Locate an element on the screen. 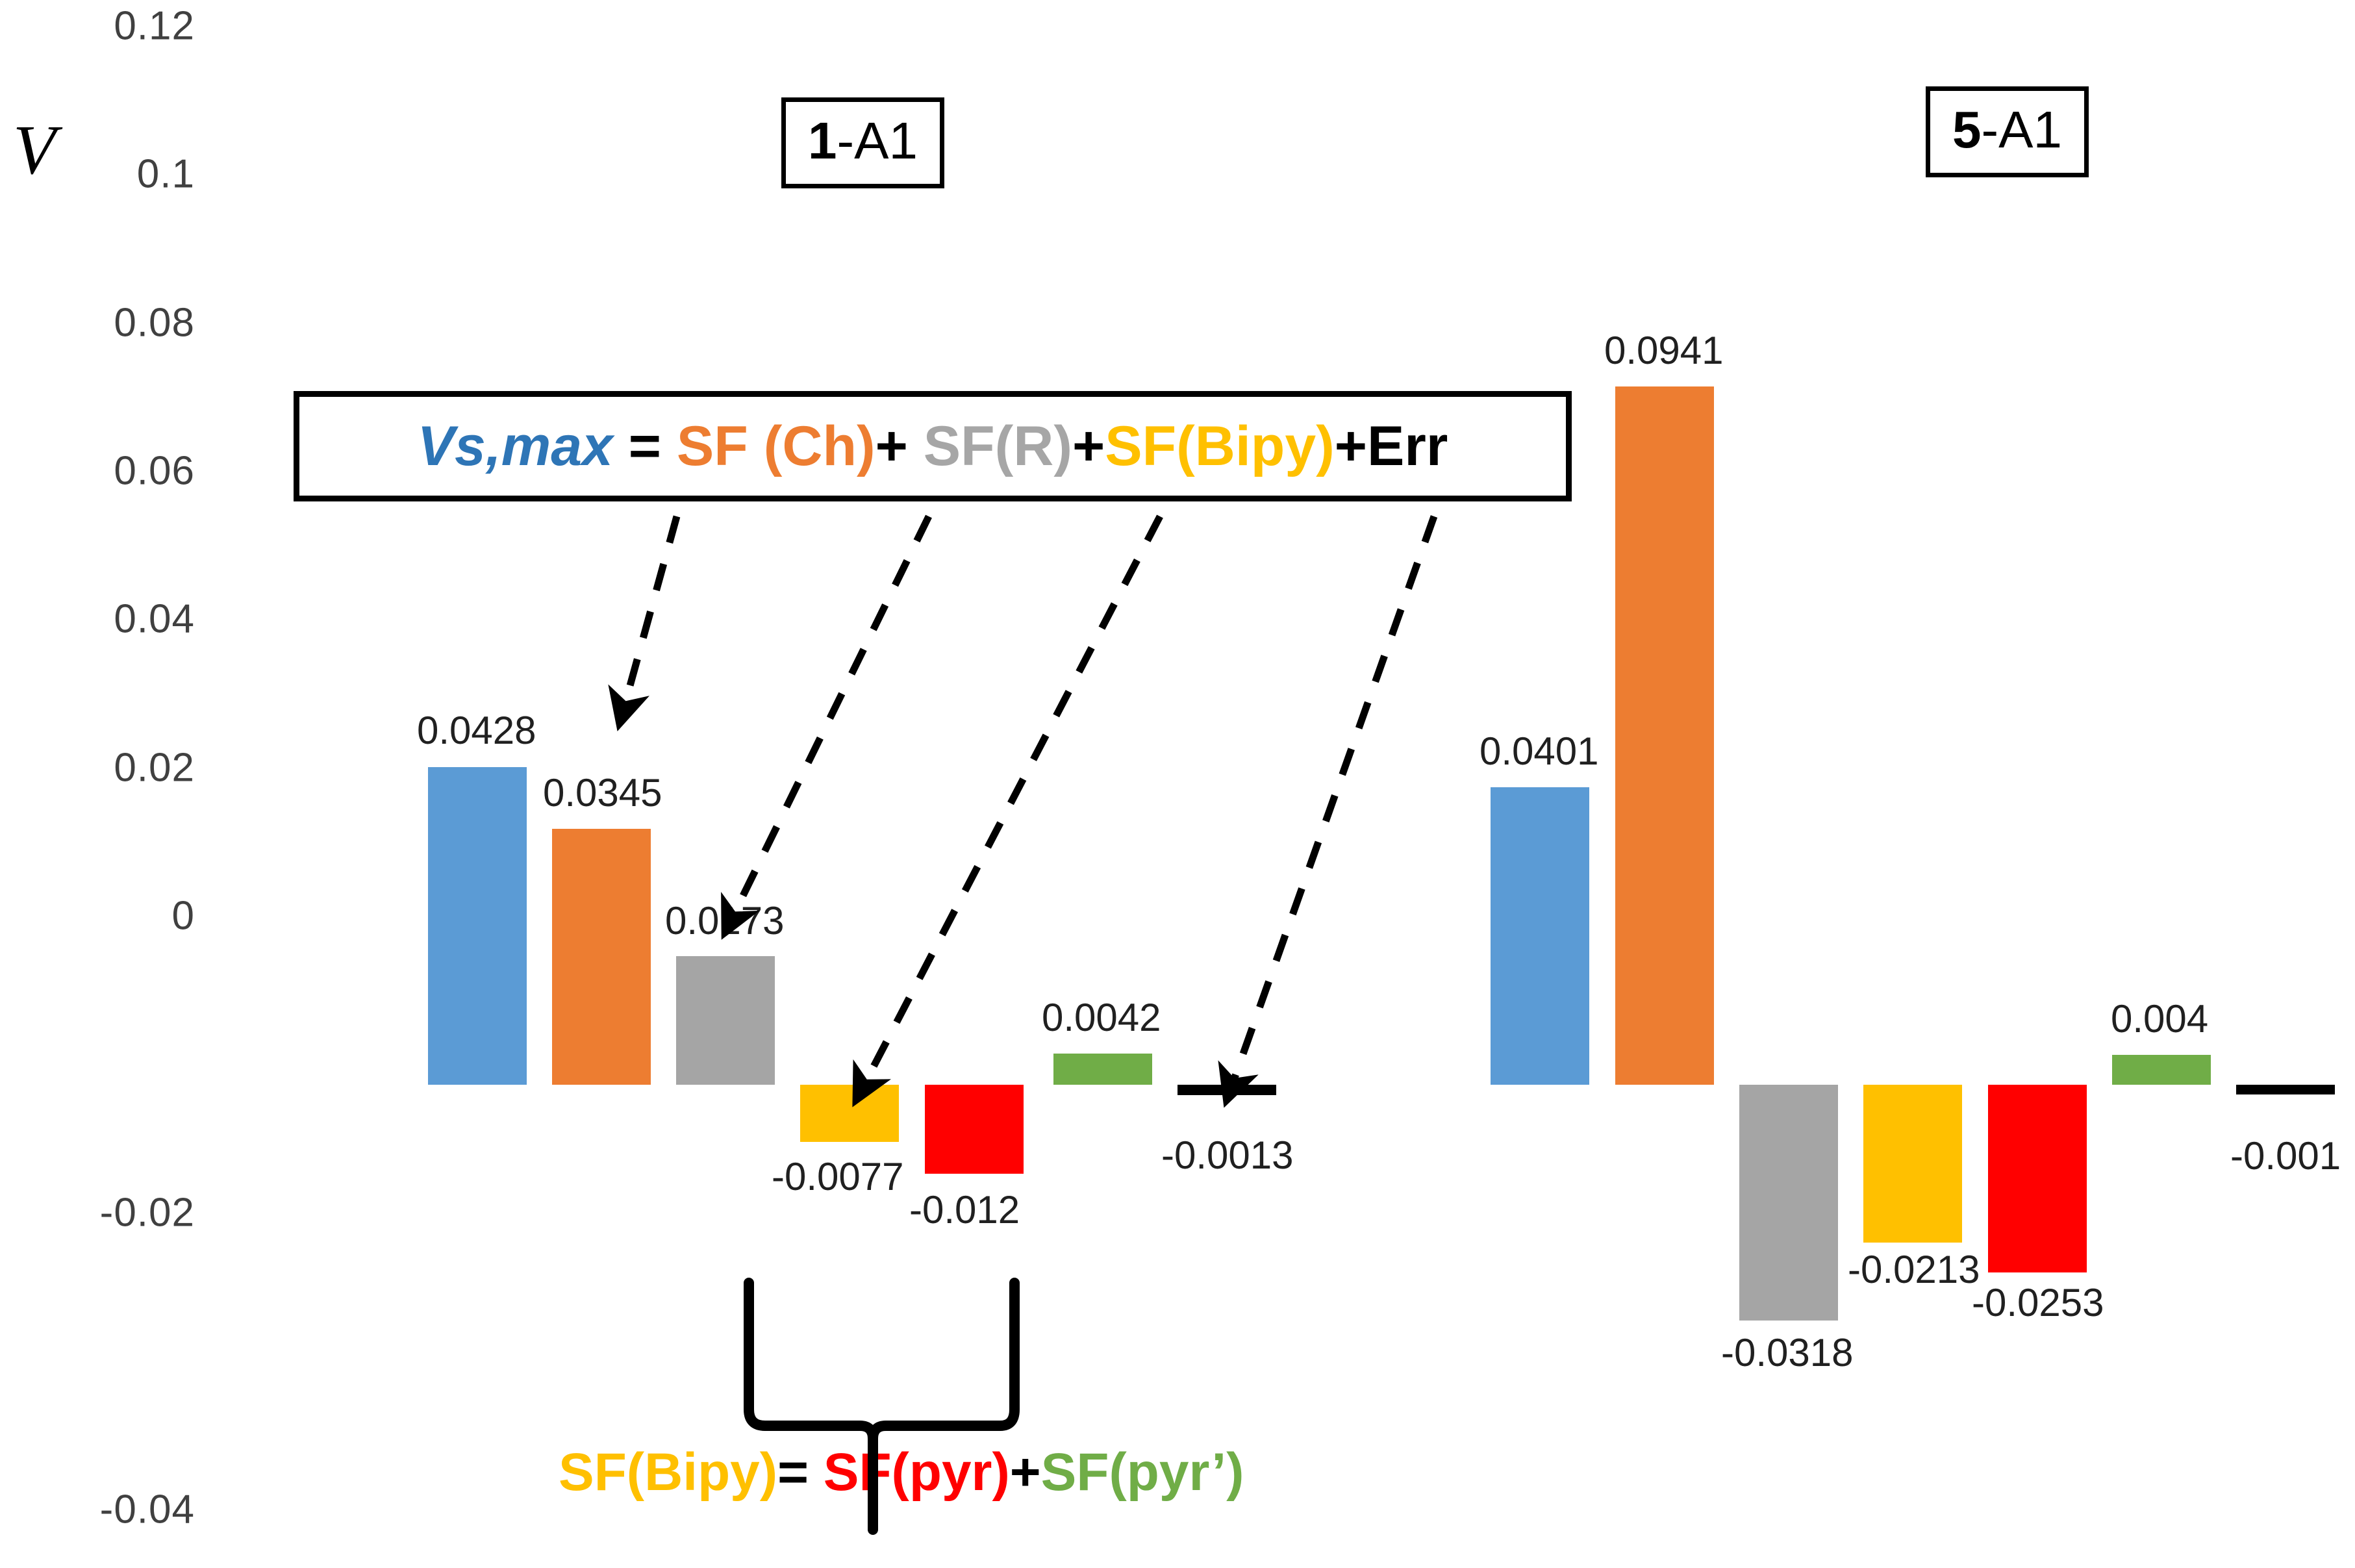 The height and width of the screenshot is (1568, 2355). arrow-to-err-icon is located at coordinates (1328, 811).